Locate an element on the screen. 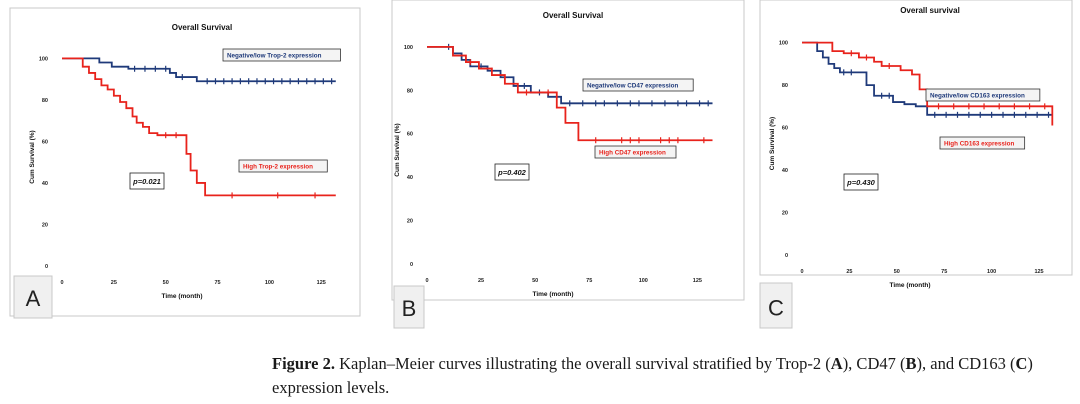  legend-label-low: Negative/low CD163 expression is located at coordinates (977, 96).